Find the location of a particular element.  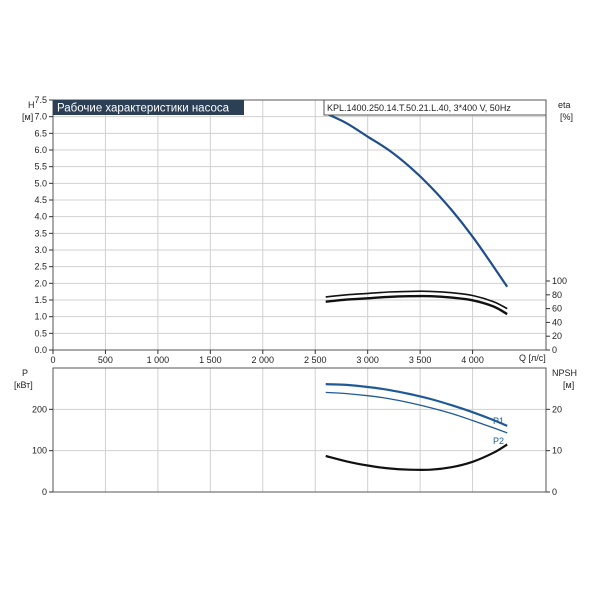

top-series is located at coordinates (417, 214).